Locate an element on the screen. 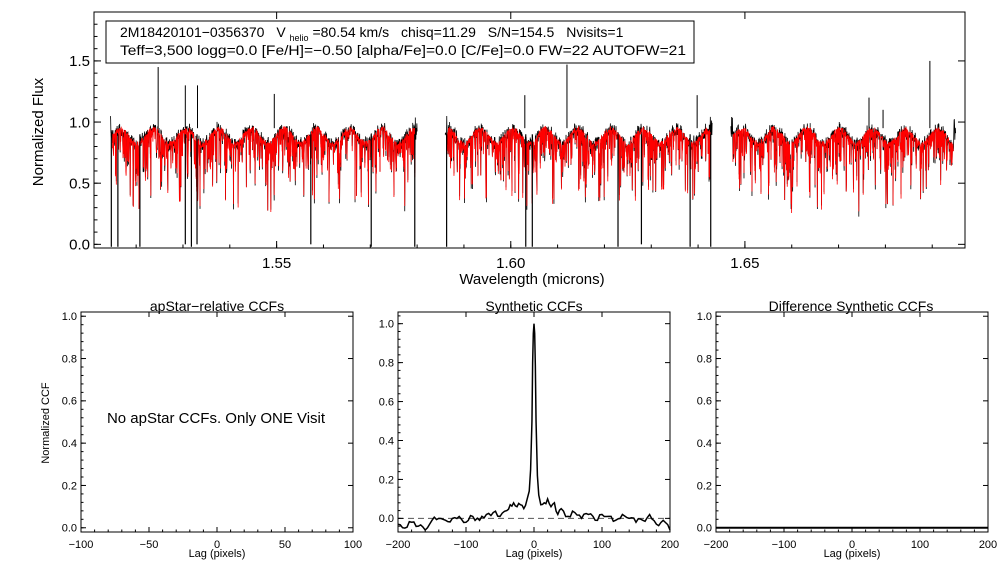 The width and height of the screenshot is (1008, 576). difference-ccf-x-tick-label: 200 is located at coordinates (988, 545).